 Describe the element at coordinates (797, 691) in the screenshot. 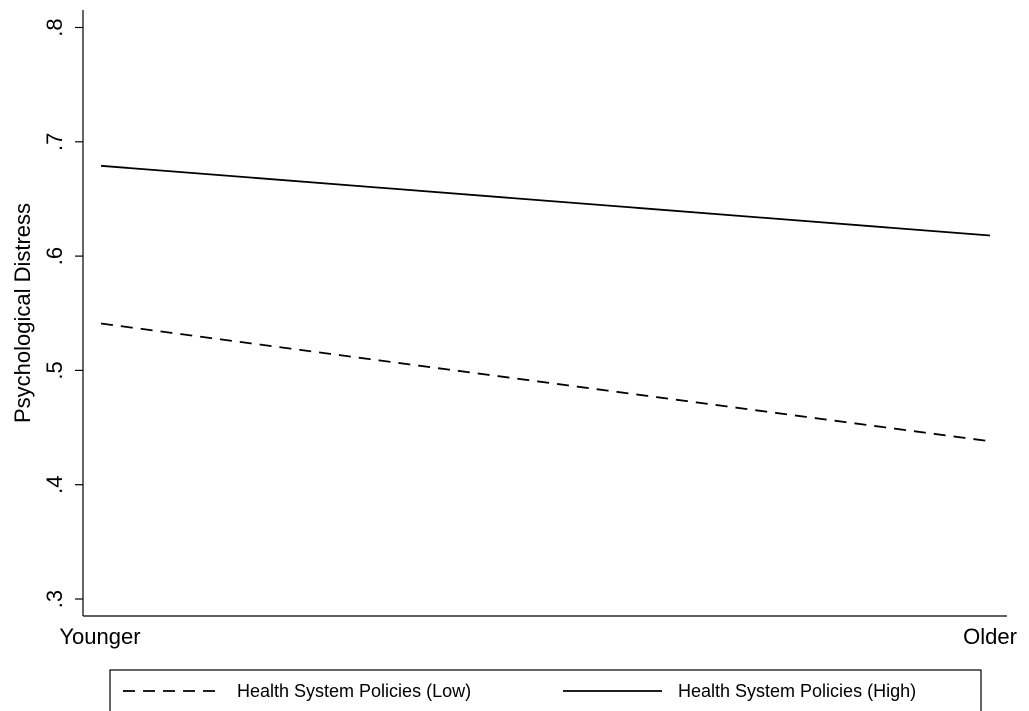

I see `legend-label: Health System Policies (High)` at that location.